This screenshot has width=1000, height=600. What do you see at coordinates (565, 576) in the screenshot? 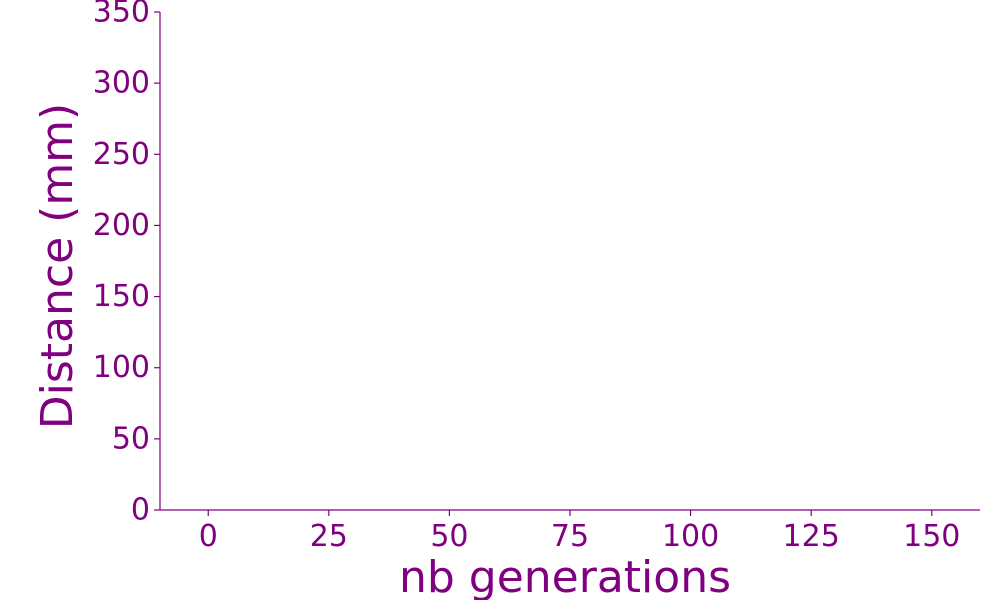
I see `x-axis-title: nb generations` at bounding box center [565, 576].